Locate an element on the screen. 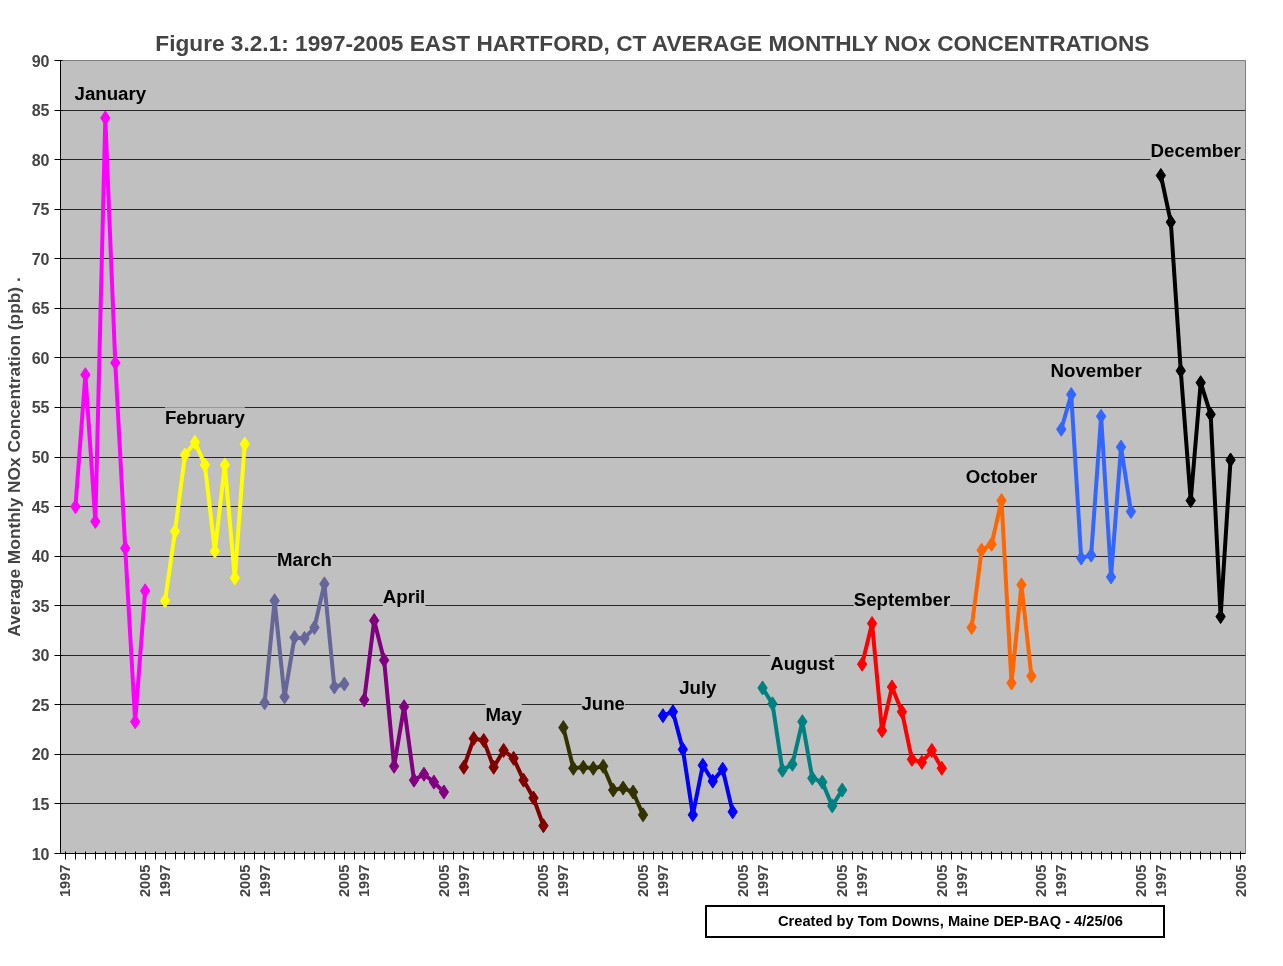 The height and width of the screenshot is (966, 1283). series-label: July is located at coordinates (698, 687).